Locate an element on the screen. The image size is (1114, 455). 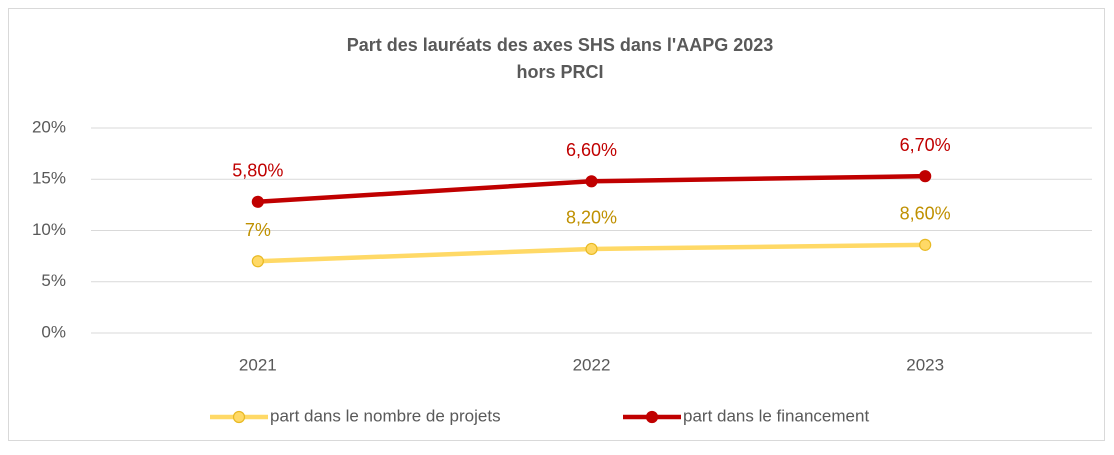
x-tick-label: 2022 is located at coordinates (592, 364).